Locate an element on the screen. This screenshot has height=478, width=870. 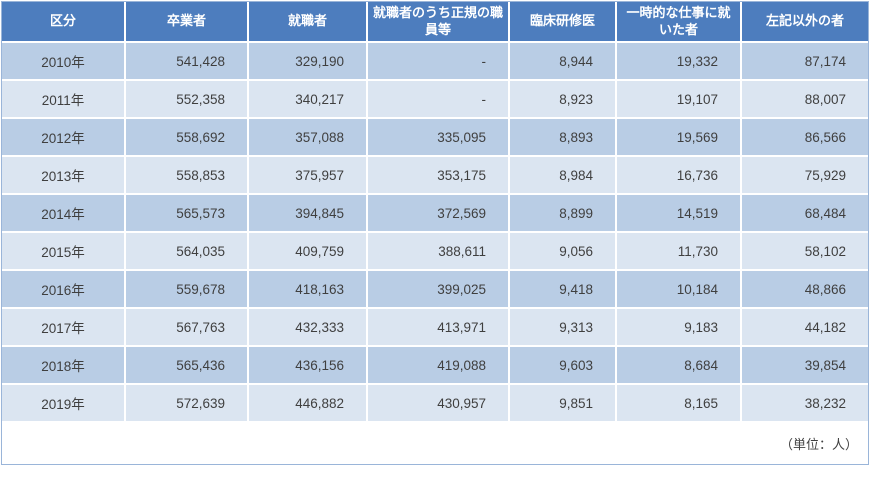
value-cell: 413,971 is located at coordinates (438, 327).